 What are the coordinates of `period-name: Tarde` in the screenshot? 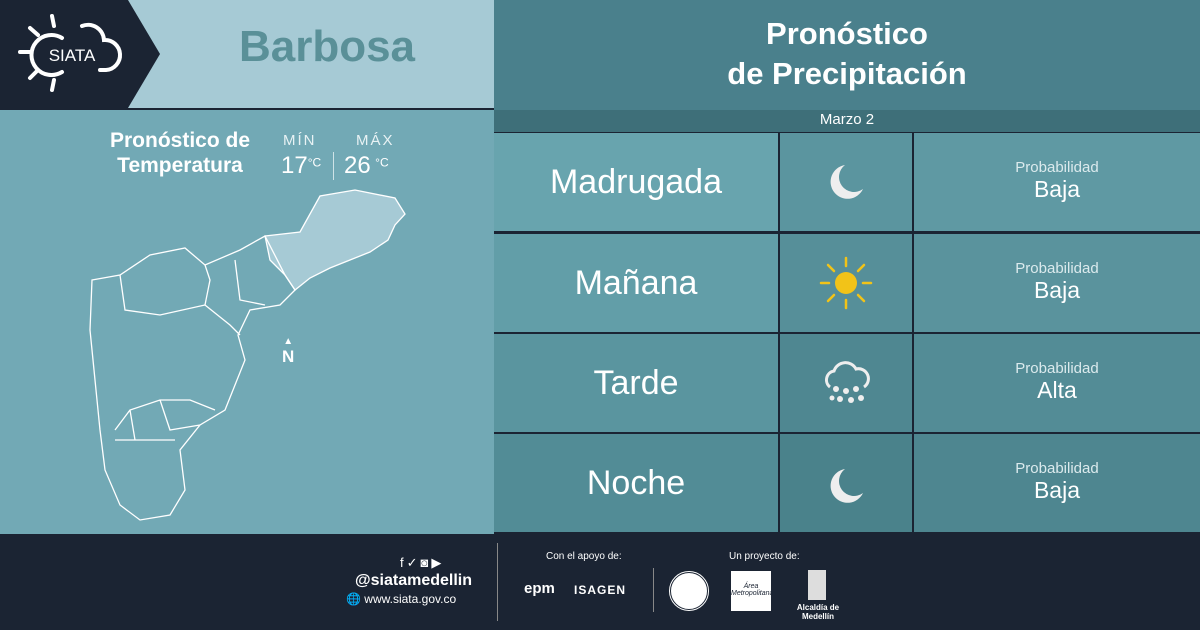 It's located at (636, 383).